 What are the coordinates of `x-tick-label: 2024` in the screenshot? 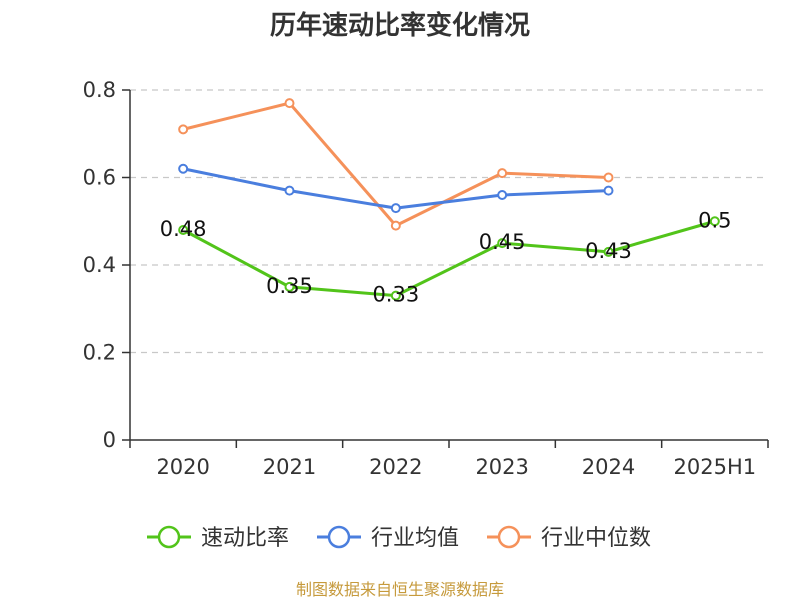 It's located at (608, 467).